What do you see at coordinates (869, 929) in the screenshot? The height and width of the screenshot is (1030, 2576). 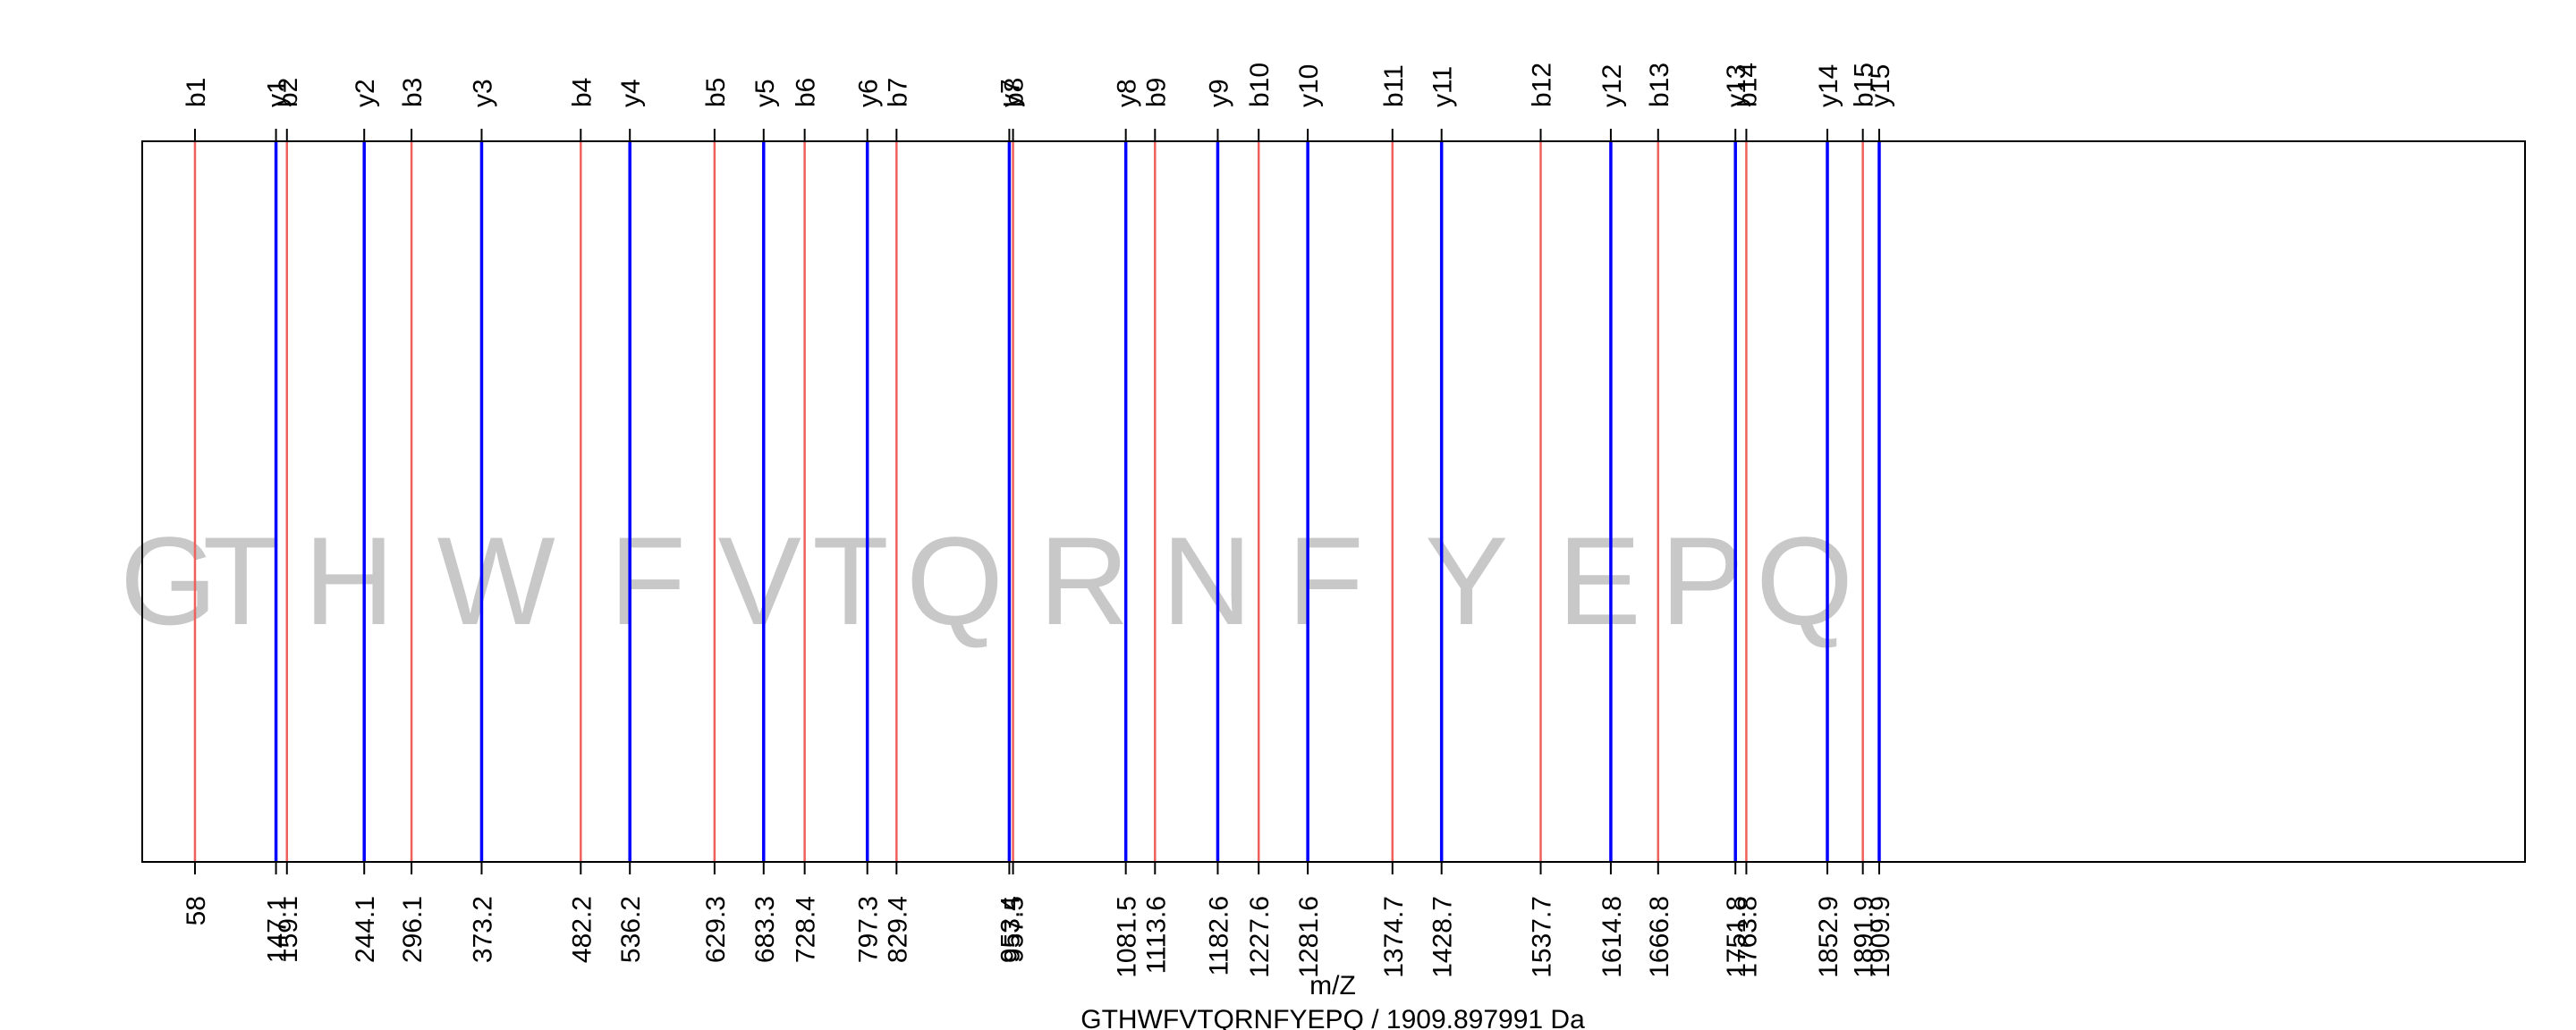 I see `y-ion-mz-label: 797.3` at bounding box center [869, 929].